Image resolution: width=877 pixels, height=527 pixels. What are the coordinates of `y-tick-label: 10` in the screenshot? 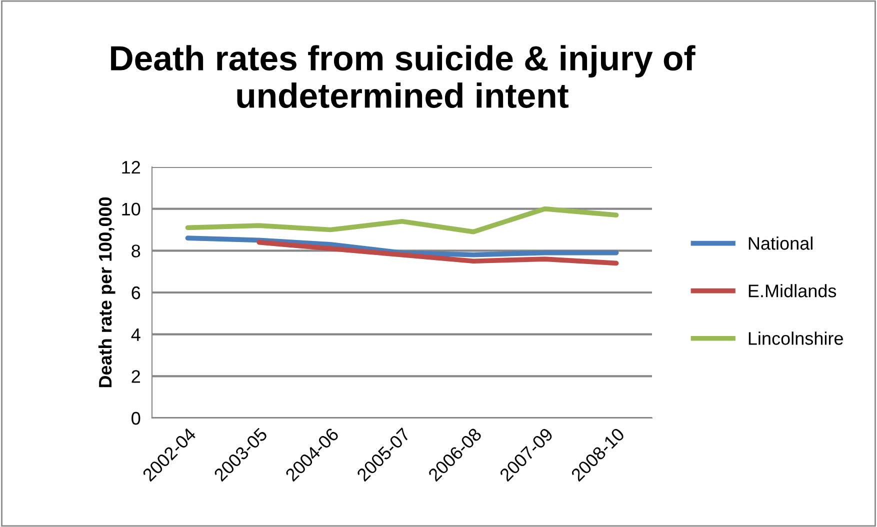 It's located at (131, 209).